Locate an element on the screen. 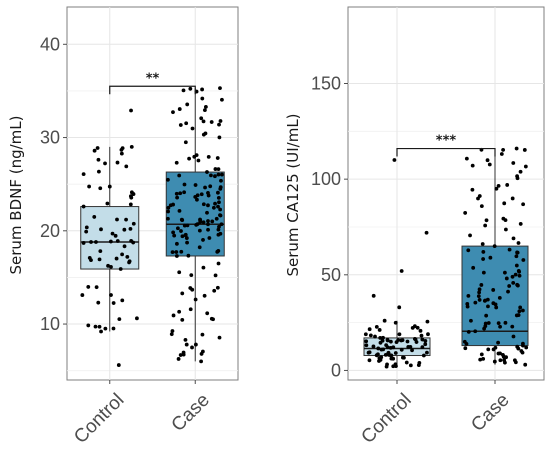  y-tick-label: 100 is located at coordinates (326, 179).